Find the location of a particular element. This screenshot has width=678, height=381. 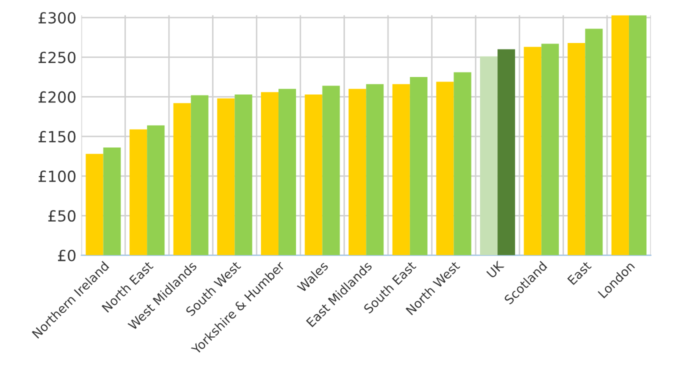

y-tick-label: £300 is located at coordinates (57, 18).